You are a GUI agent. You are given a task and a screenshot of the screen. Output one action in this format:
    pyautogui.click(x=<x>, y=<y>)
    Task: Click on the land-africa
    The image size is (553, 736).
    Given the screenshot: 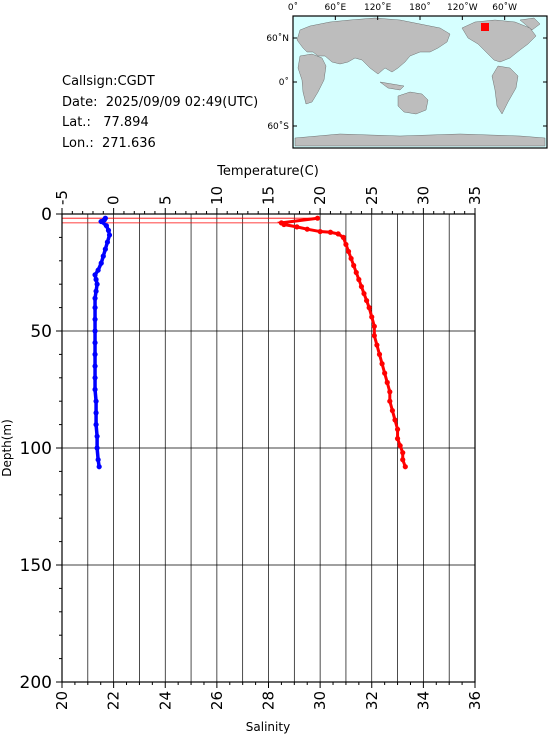 What is the action you would take?
    pyautogui.click(x=312, y=79)
    